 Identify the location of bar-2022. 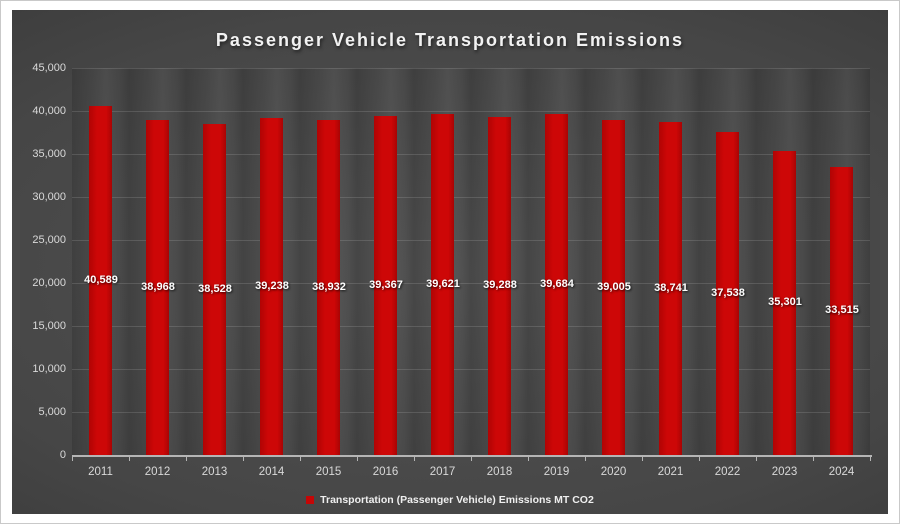
(727, 293).